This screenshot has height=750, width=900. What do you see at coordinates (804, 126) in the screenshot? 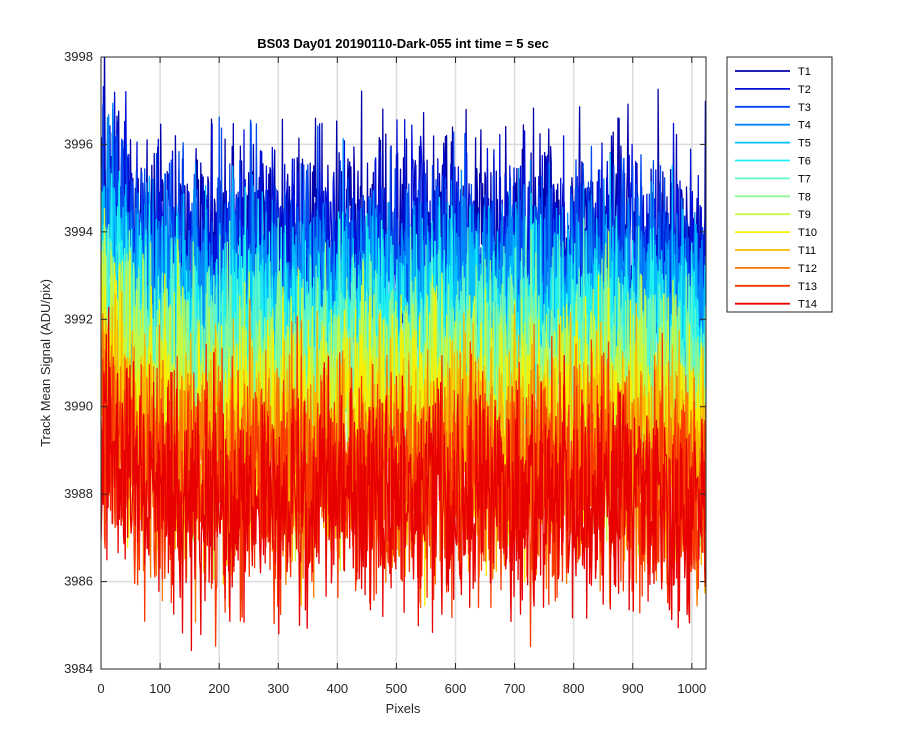
I see `legend-label: T4` at bounding box center [804, 126].